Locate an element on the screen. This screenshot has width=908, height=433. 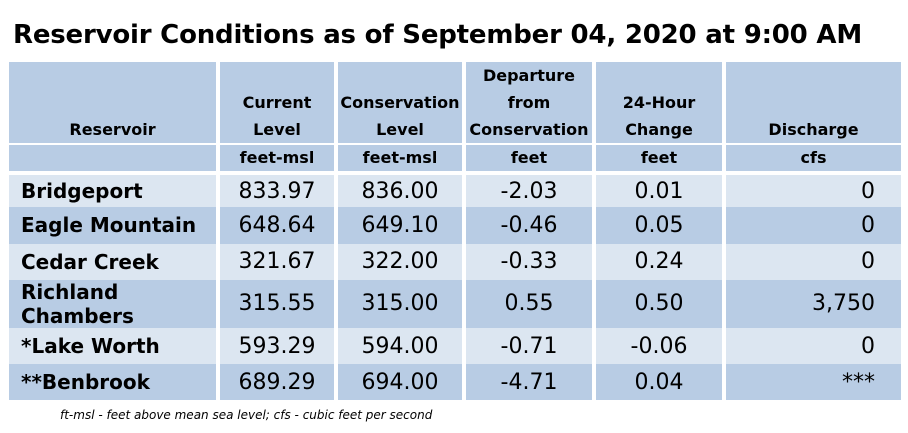
cell-conservation-level: 694.00 is located at coordinates (402, 382).